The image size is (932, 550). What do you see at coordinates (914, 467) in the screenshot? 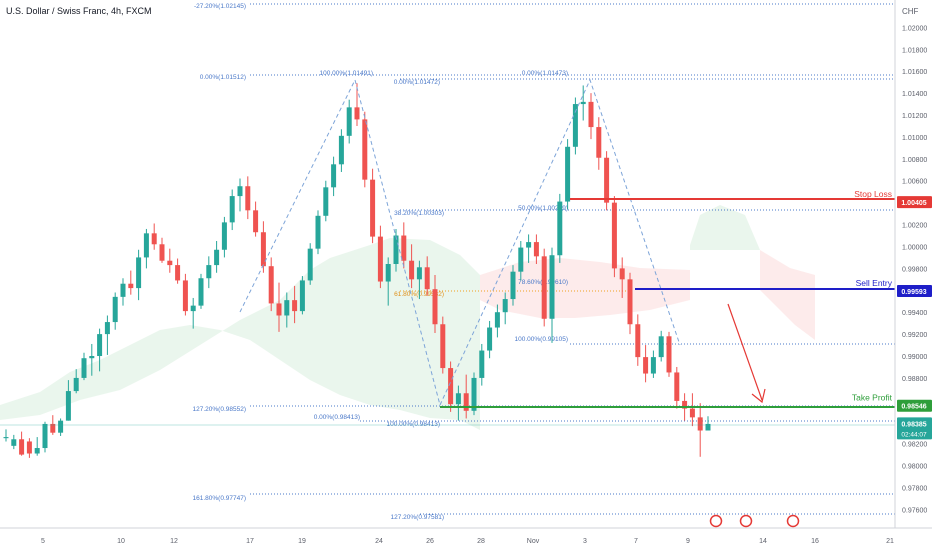
I see `price-tick-label: 0.98000` at bounding box center [914, 467].